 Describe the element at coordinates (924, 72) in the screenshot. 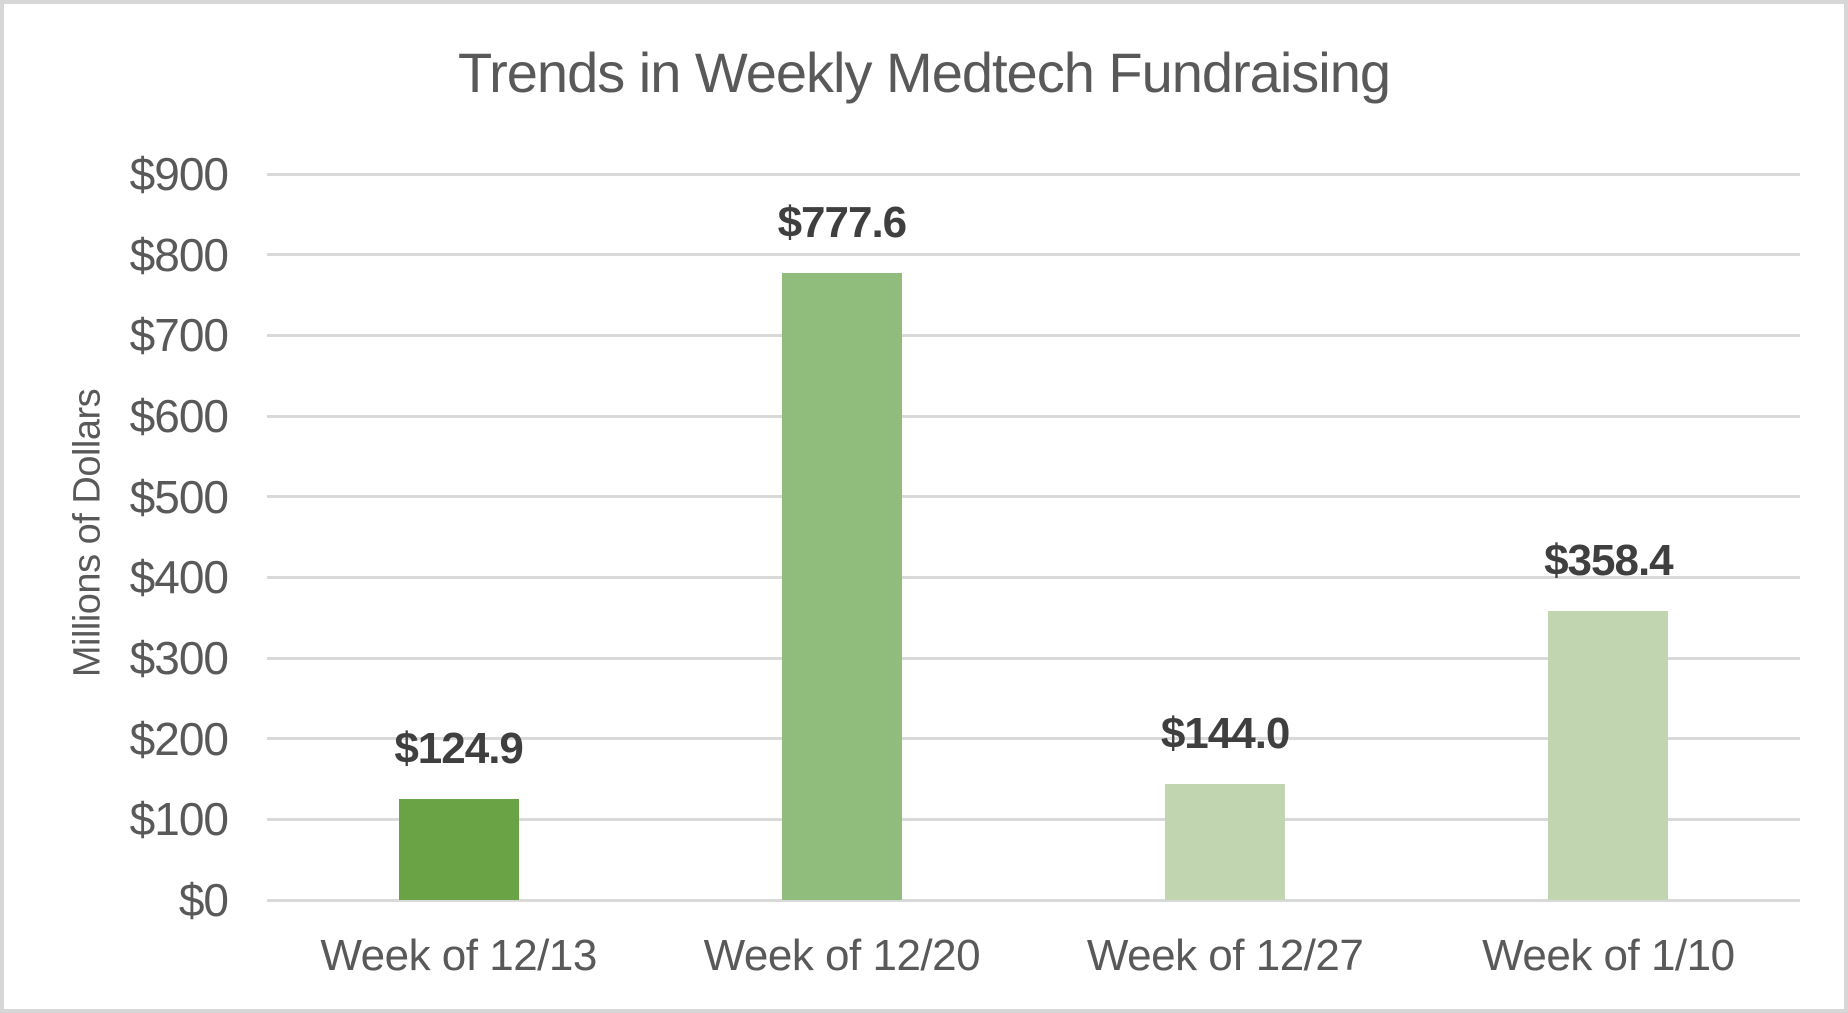

I see `chart-title: Trends in Weekly Medtech Fundraising` at that location.